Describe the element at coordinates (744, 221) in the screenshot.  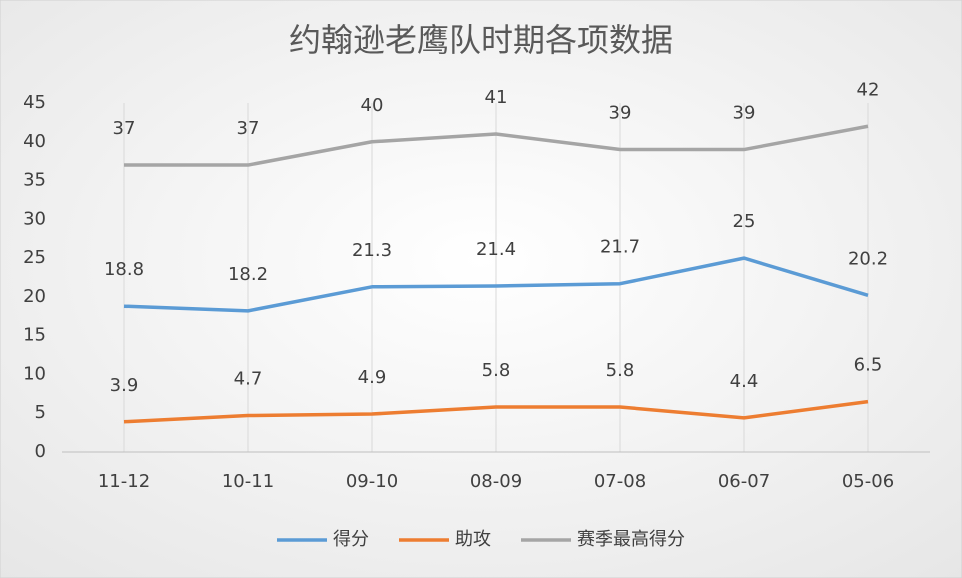
I see `data-label: 25` at that location.